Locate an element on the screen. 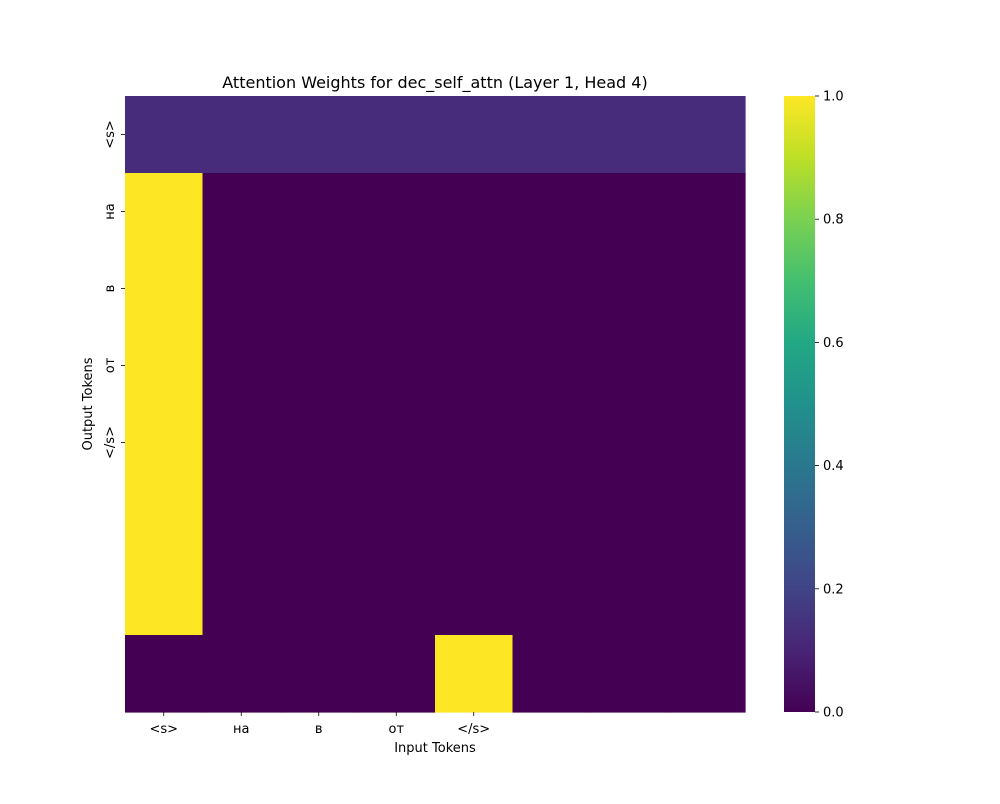 This screenshot has height=804, width=1000. x-tick-label: от is located at coordinates (396, 729).